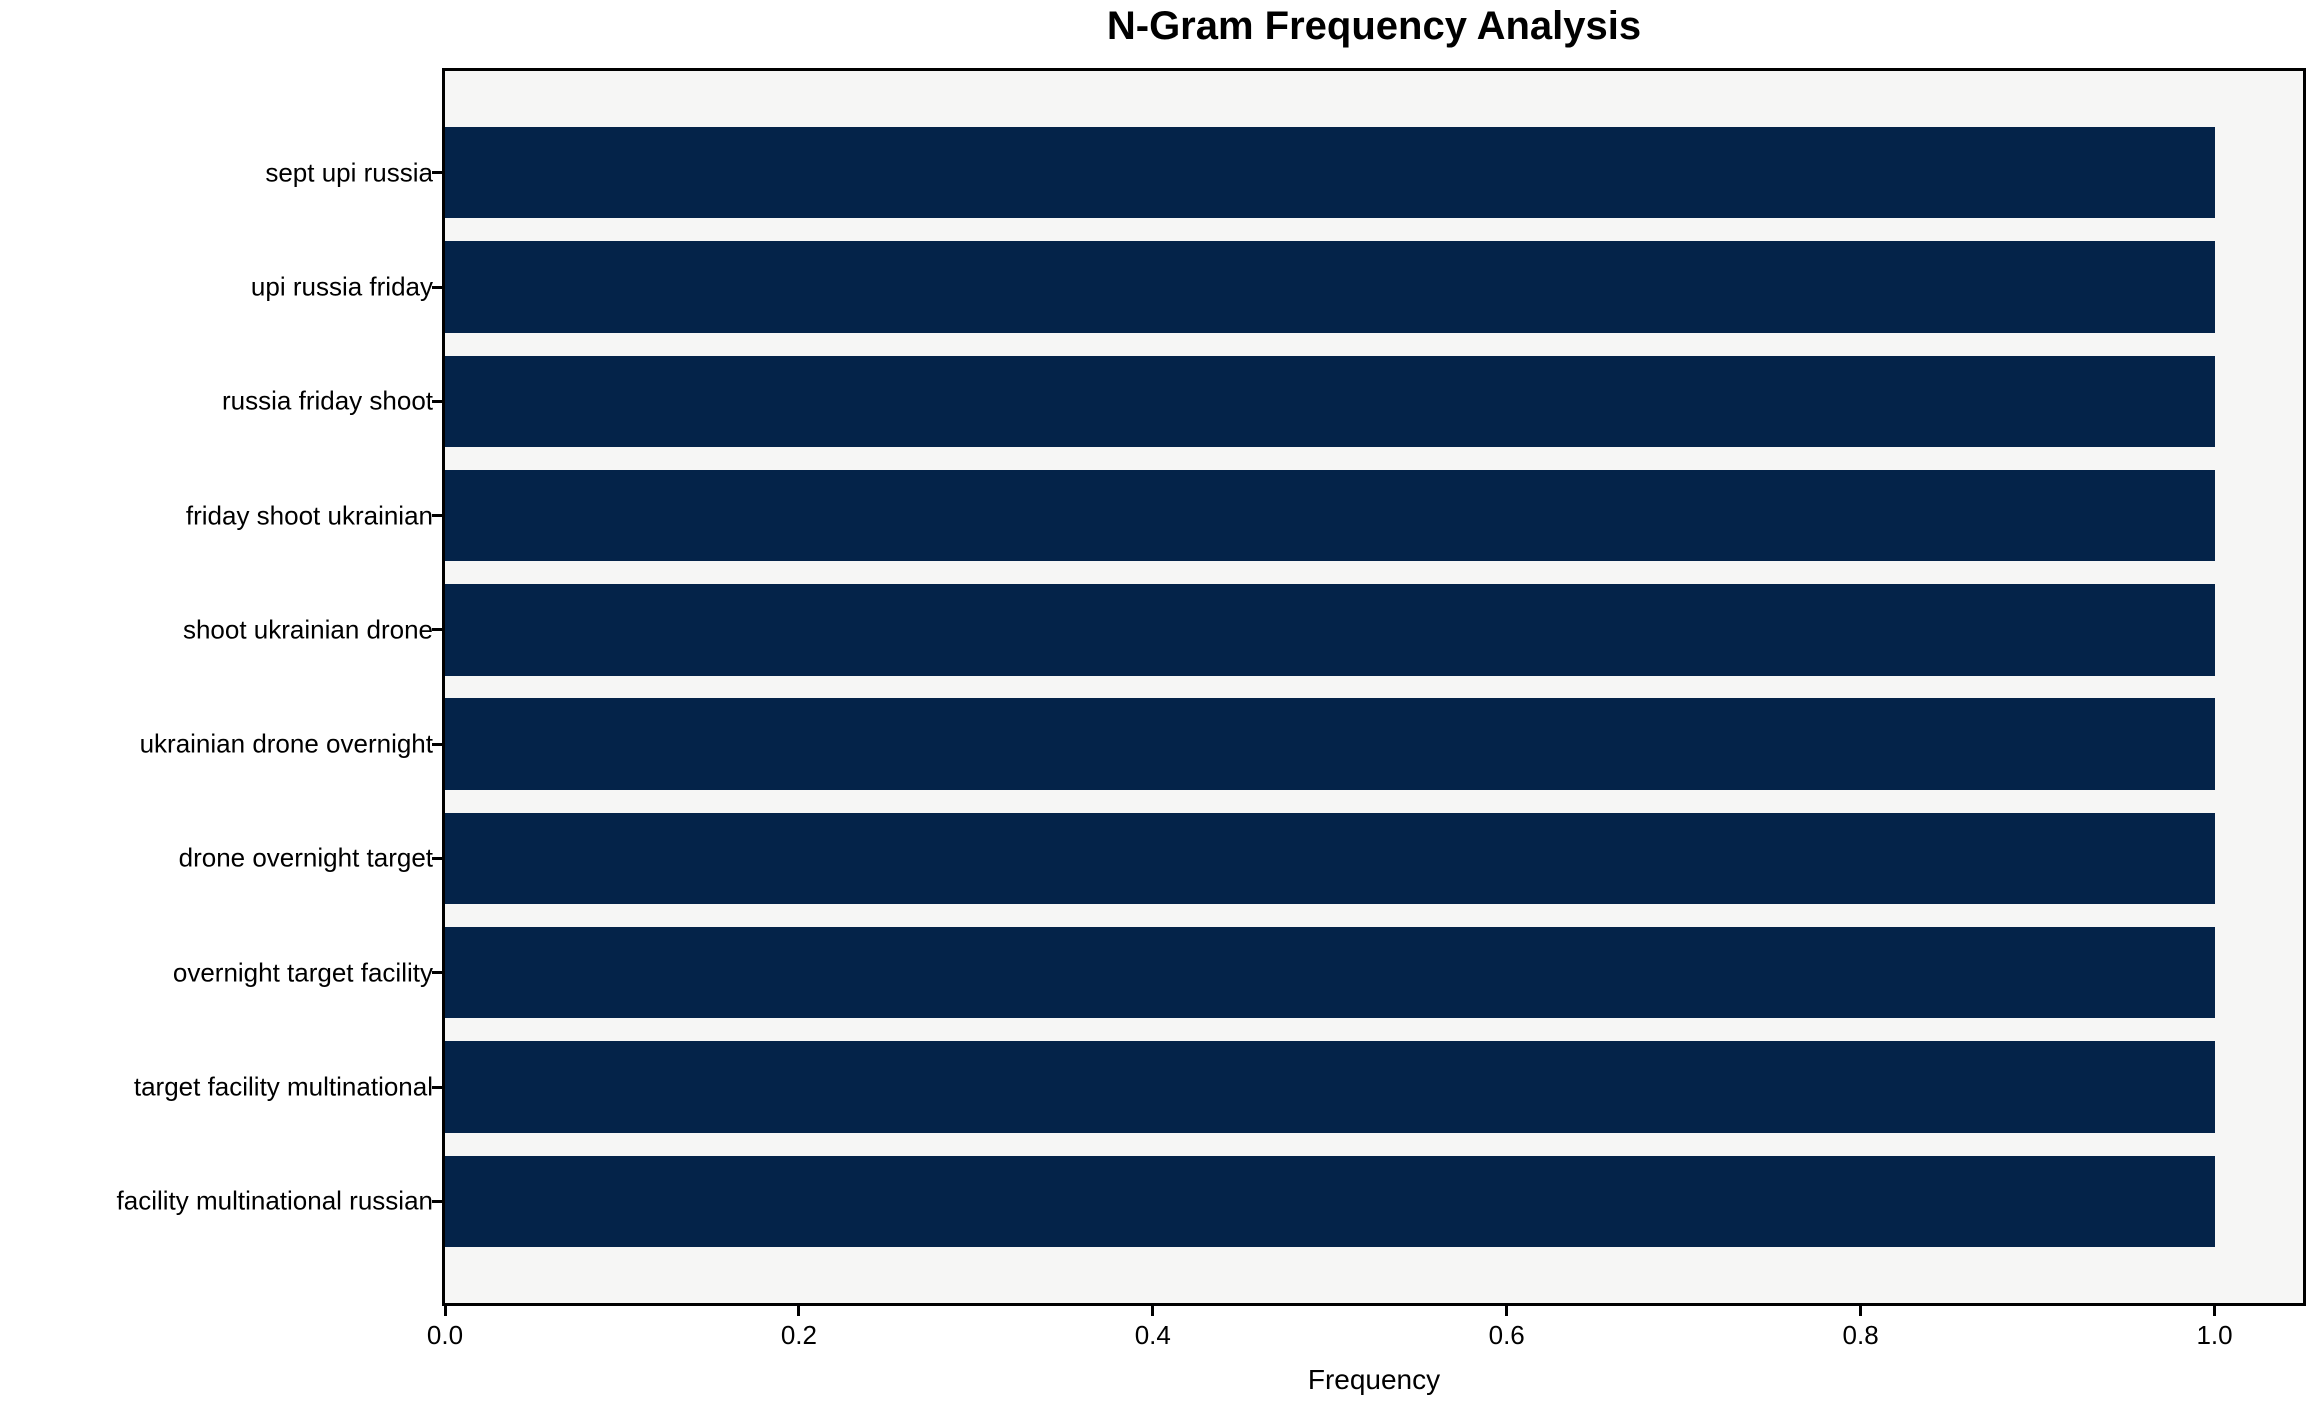 This screenshot has height=1414, width=2324. Describe the element at coordinates (286, 743) in the screenshot. I see `y-tick-label: ukrainian drone overnight` at that location.